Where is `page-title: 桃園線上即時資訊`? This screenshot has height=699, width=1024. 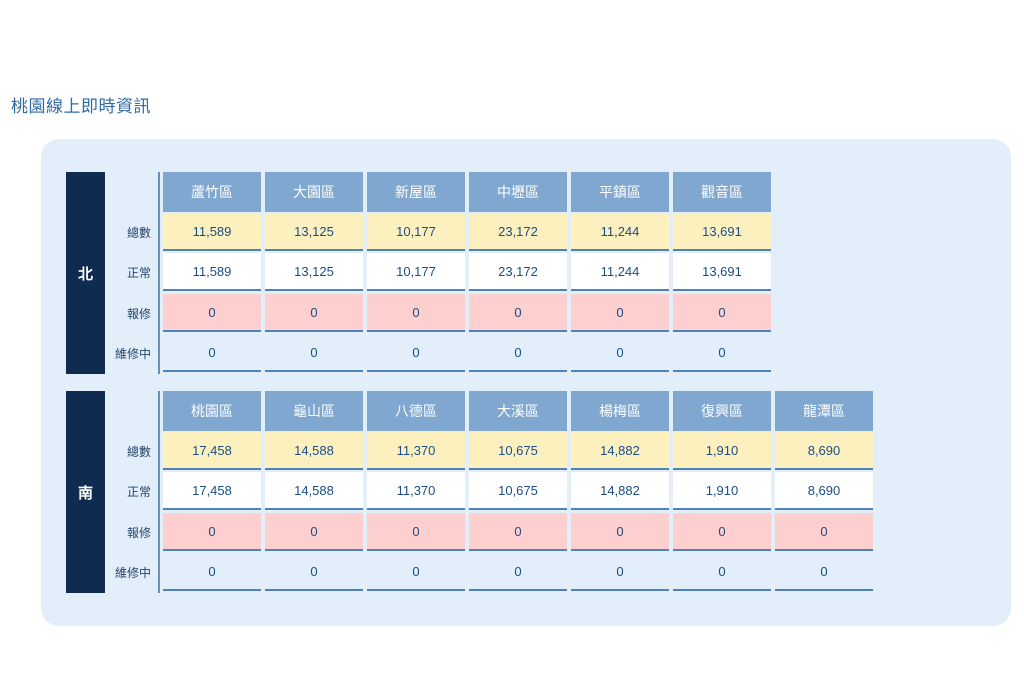 page-title: 桃園線上即時資訊 is located at coordinates (81, 107).